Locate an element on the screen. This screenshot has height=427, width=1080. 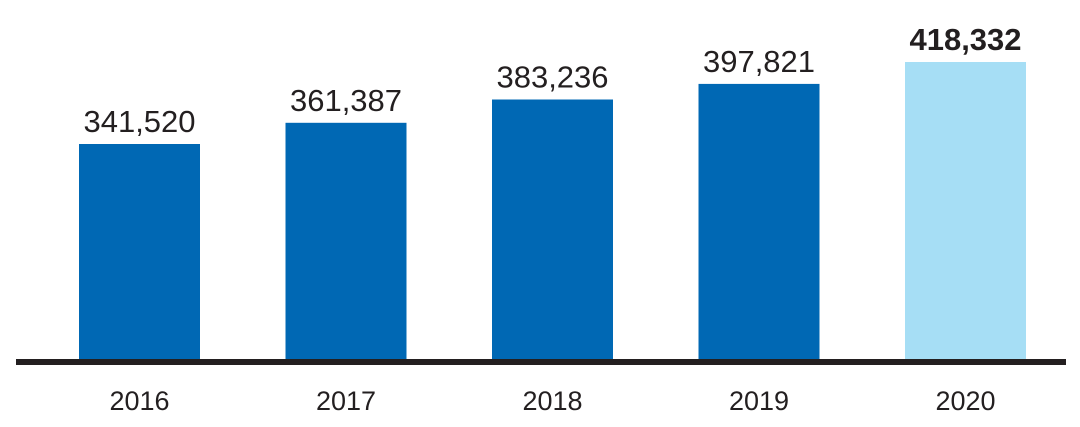
x-tick-label-2016: 2016 is located at coordinates (139, 401).